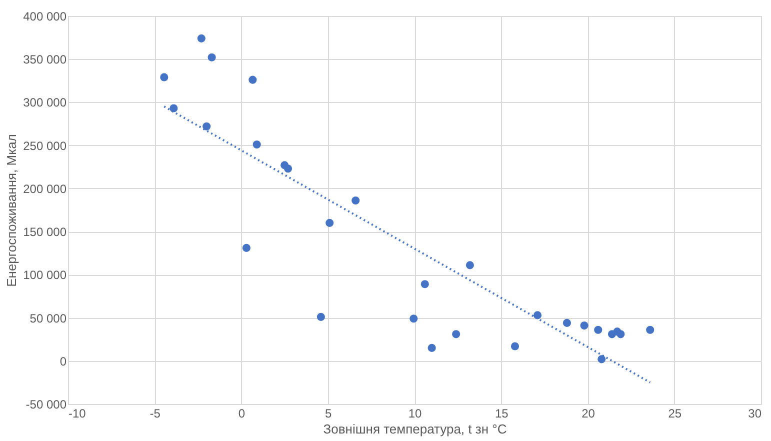 Image resolution: width=771 pixels, height=441 pixels. What do you see at coordinates (328, 413) in the screenshot?
I see `x-tick-label: 5` at bounding box center [328, 413].